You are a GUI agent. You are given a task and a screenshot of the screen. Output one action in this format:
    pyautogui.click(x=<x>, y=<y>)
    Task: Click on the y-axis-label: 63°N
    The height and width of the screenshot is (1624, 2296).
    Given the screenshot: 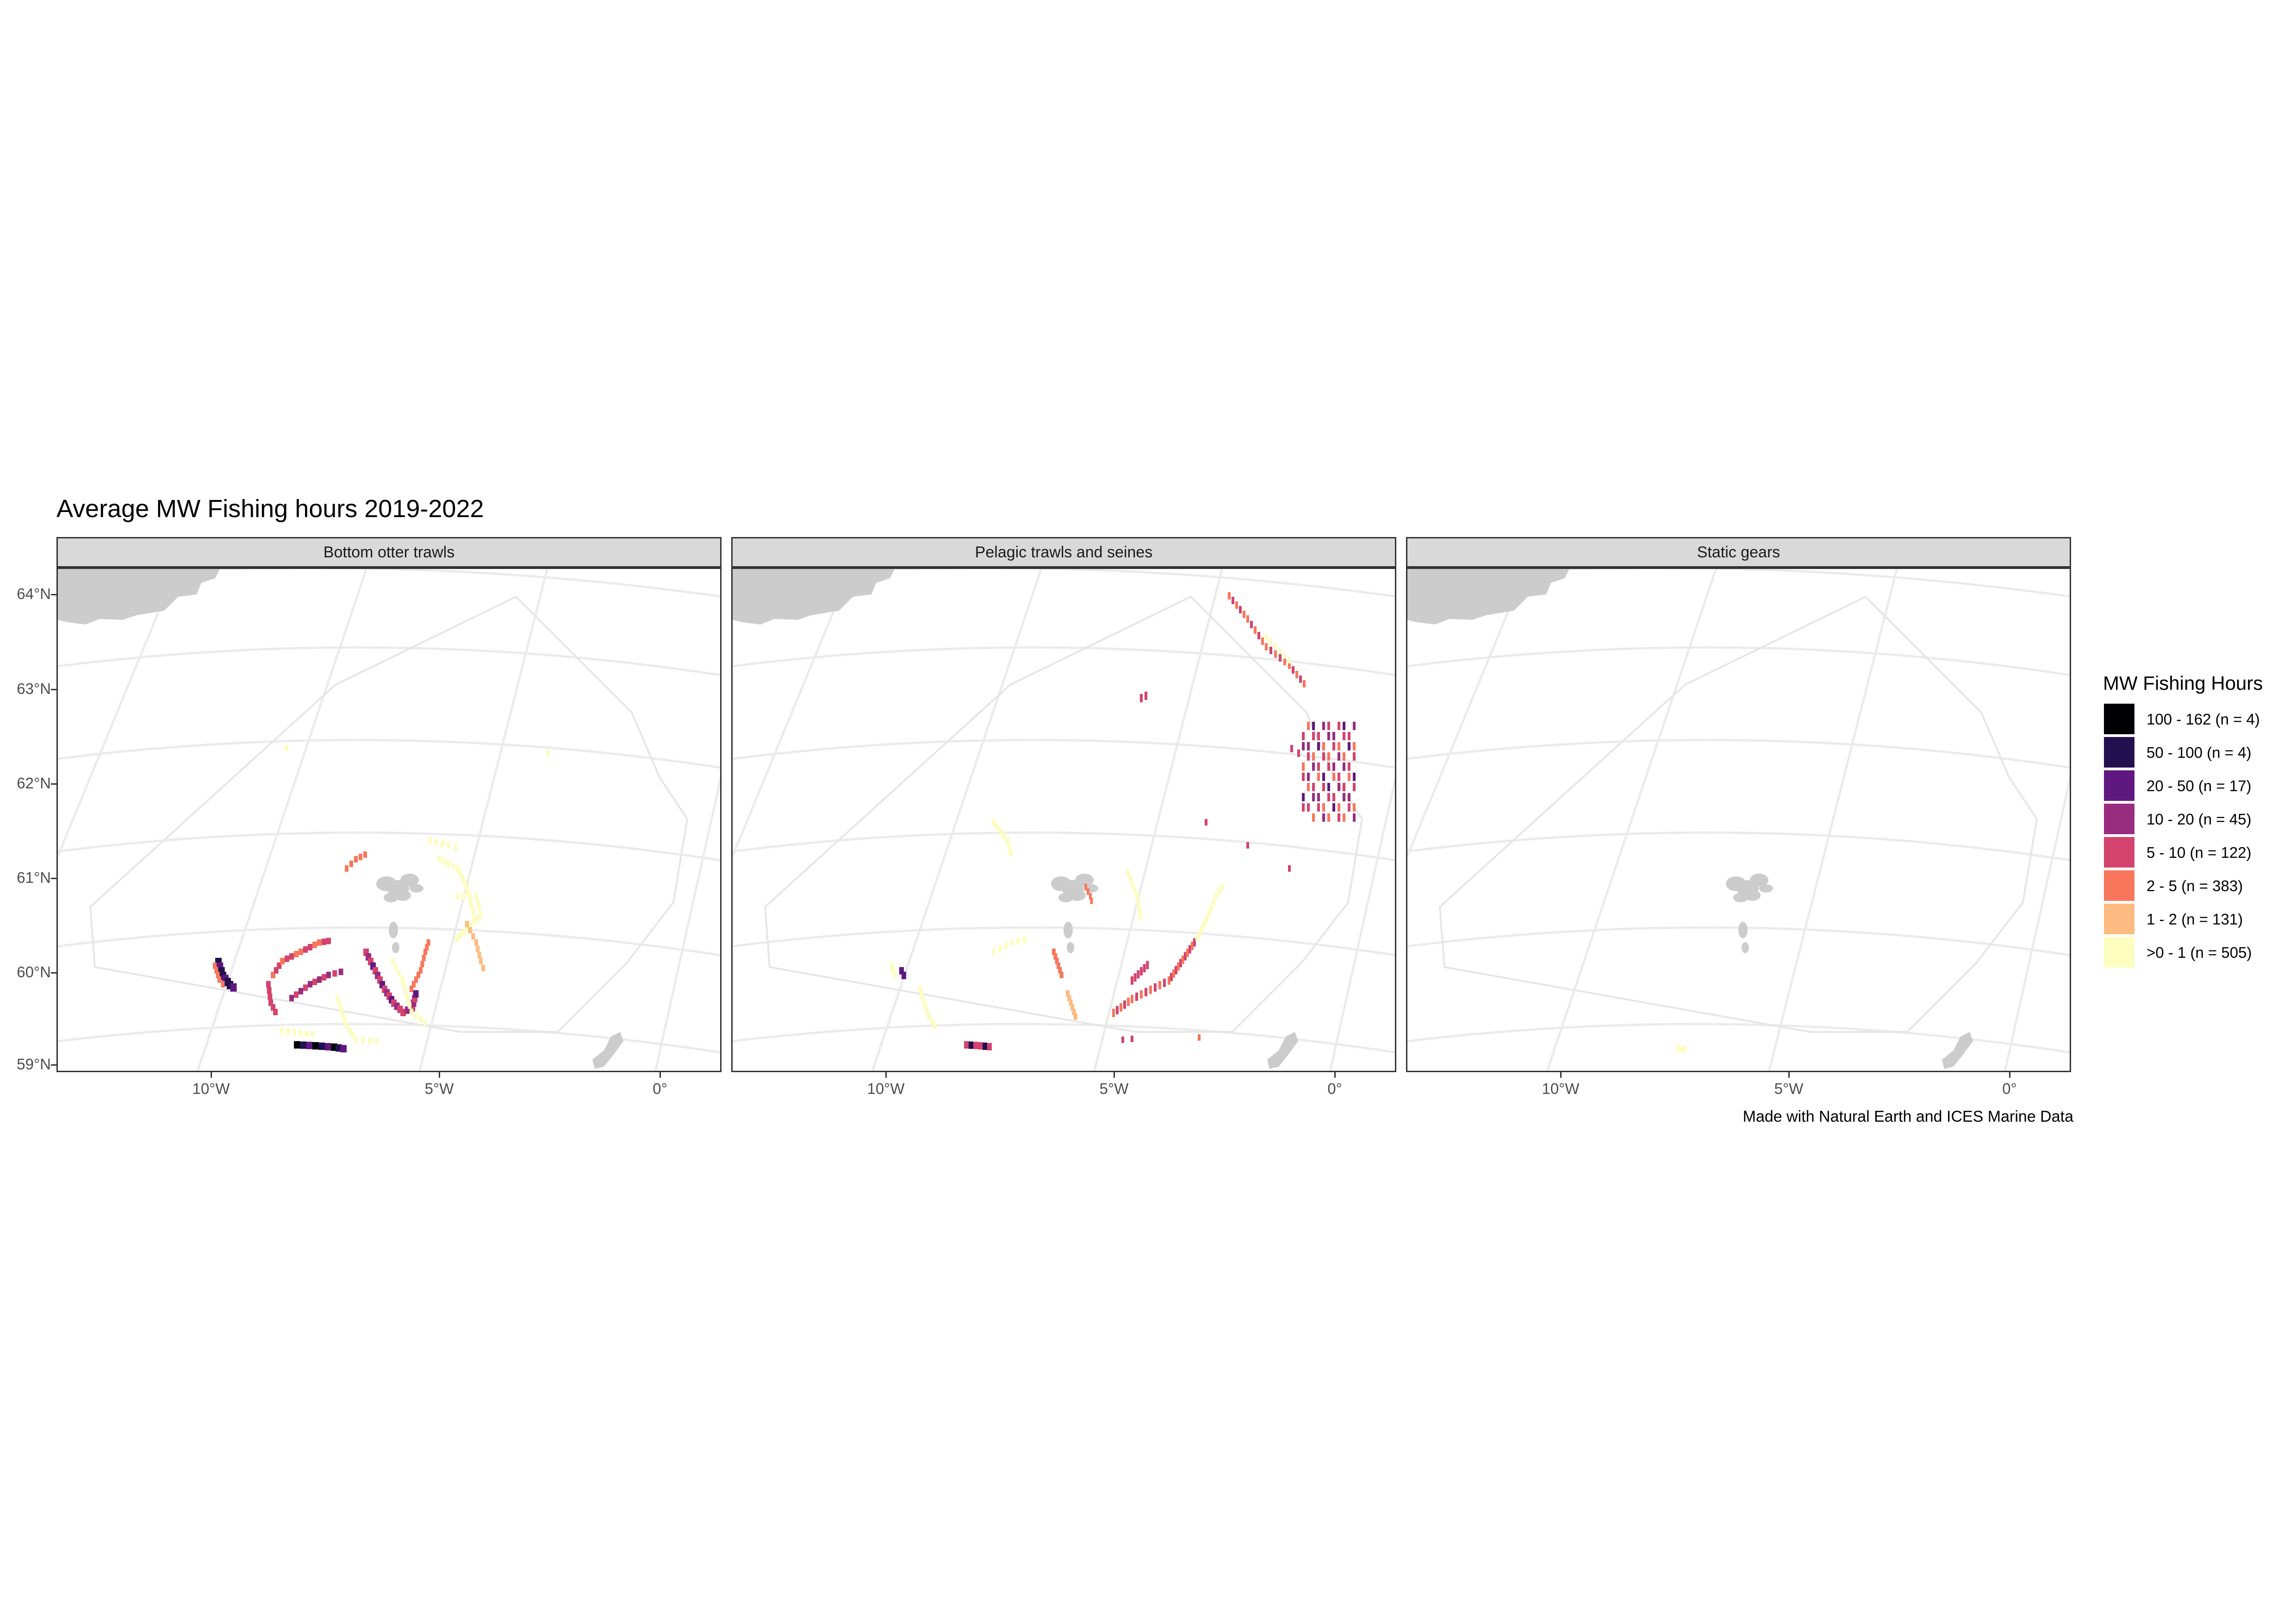 What is the action you would take?
    pyautogui.click(x=34, y=688)
    